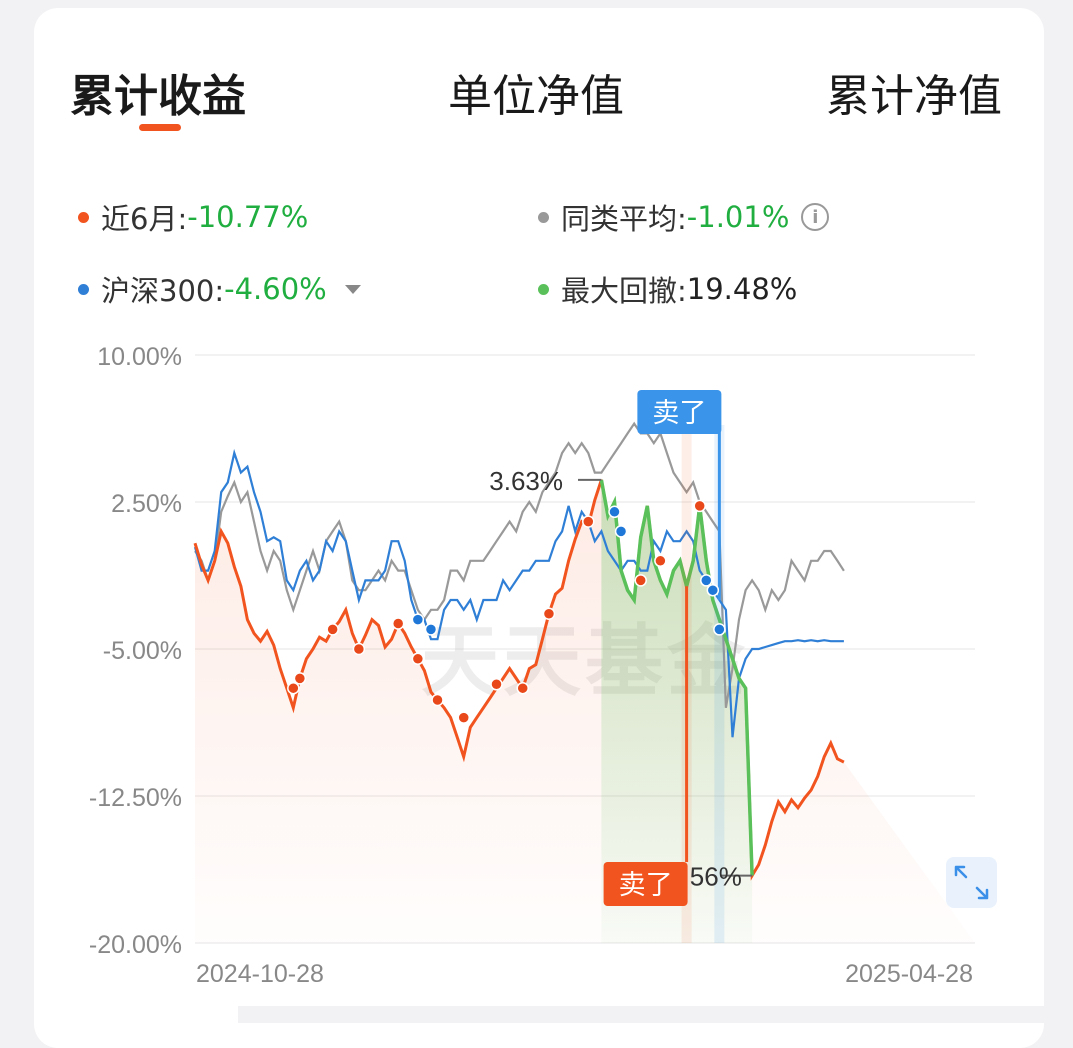  What do you see at coordinates (142, 651) in the screenshot?
I see `y-tick-label: -5.00%` at bounding box center [142, 651].